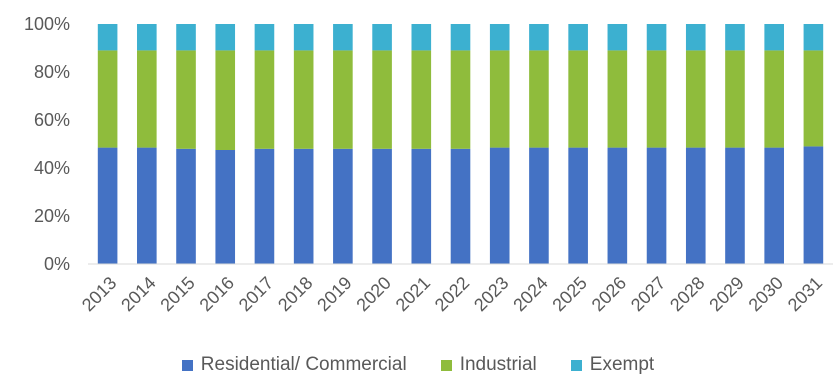  I want to click on bar-segment-exempt-2030, so click(774, 37).